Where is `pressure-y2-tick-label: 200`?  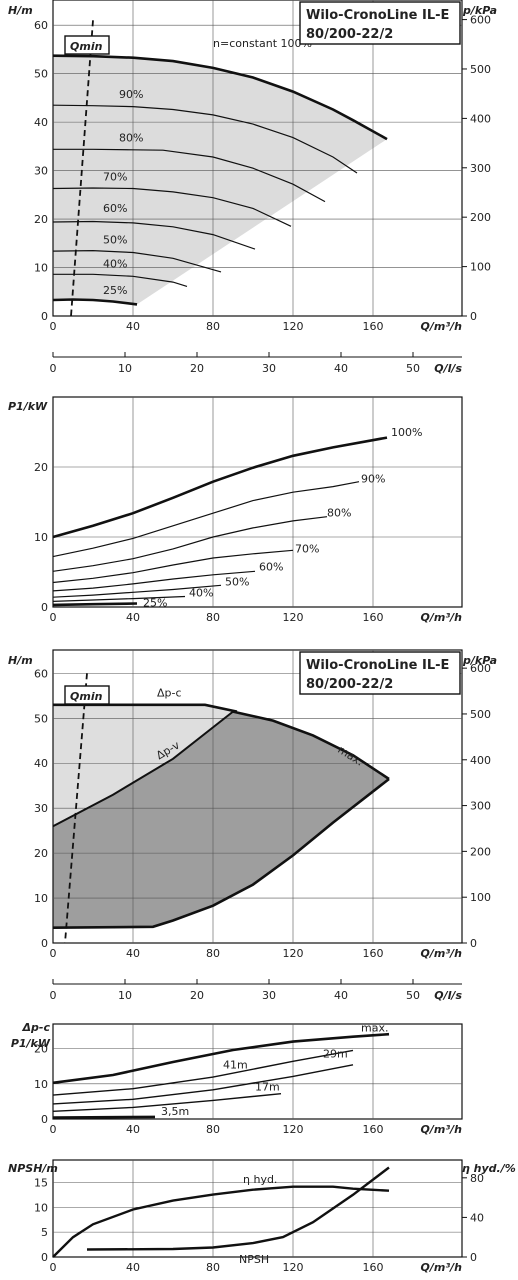 pressure-y2-tick-label: 200 is located at coordinates (480, 217).